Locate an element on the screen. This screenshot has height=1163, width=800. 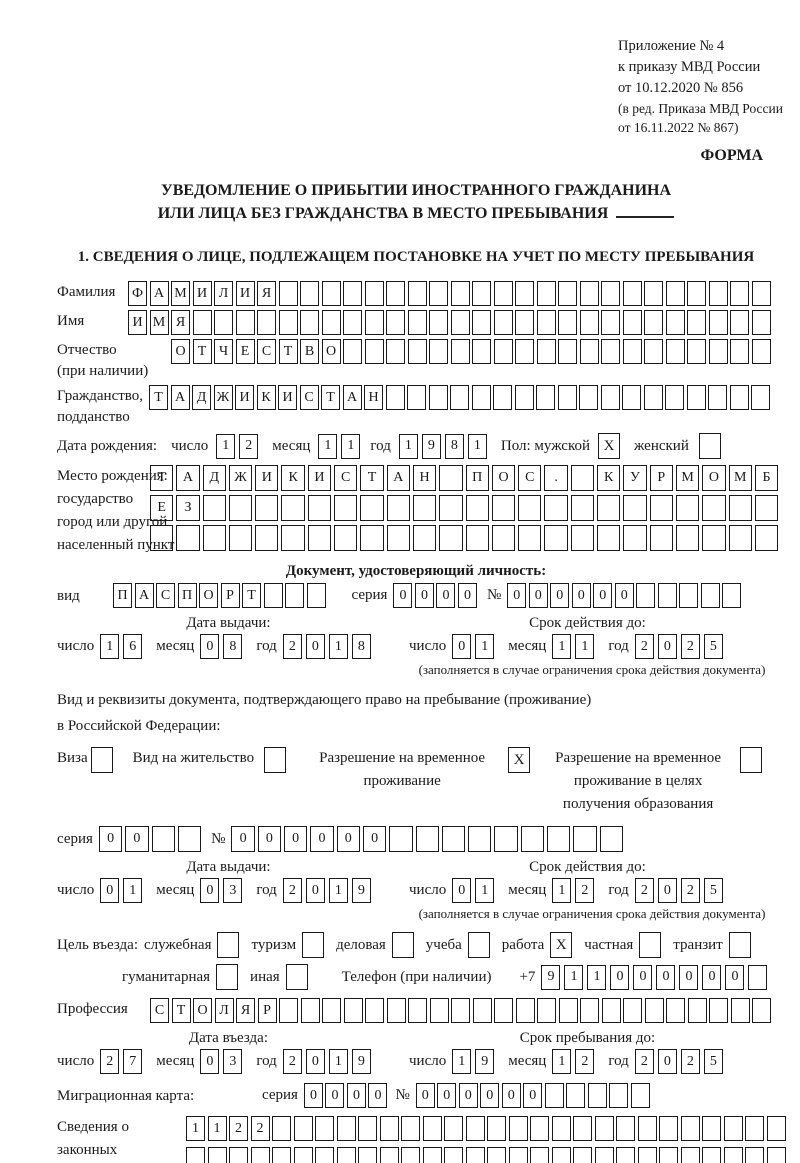
entry-date-headers: Дата въезда: Срок пребывания до: is located at coordinates (416, 1038).